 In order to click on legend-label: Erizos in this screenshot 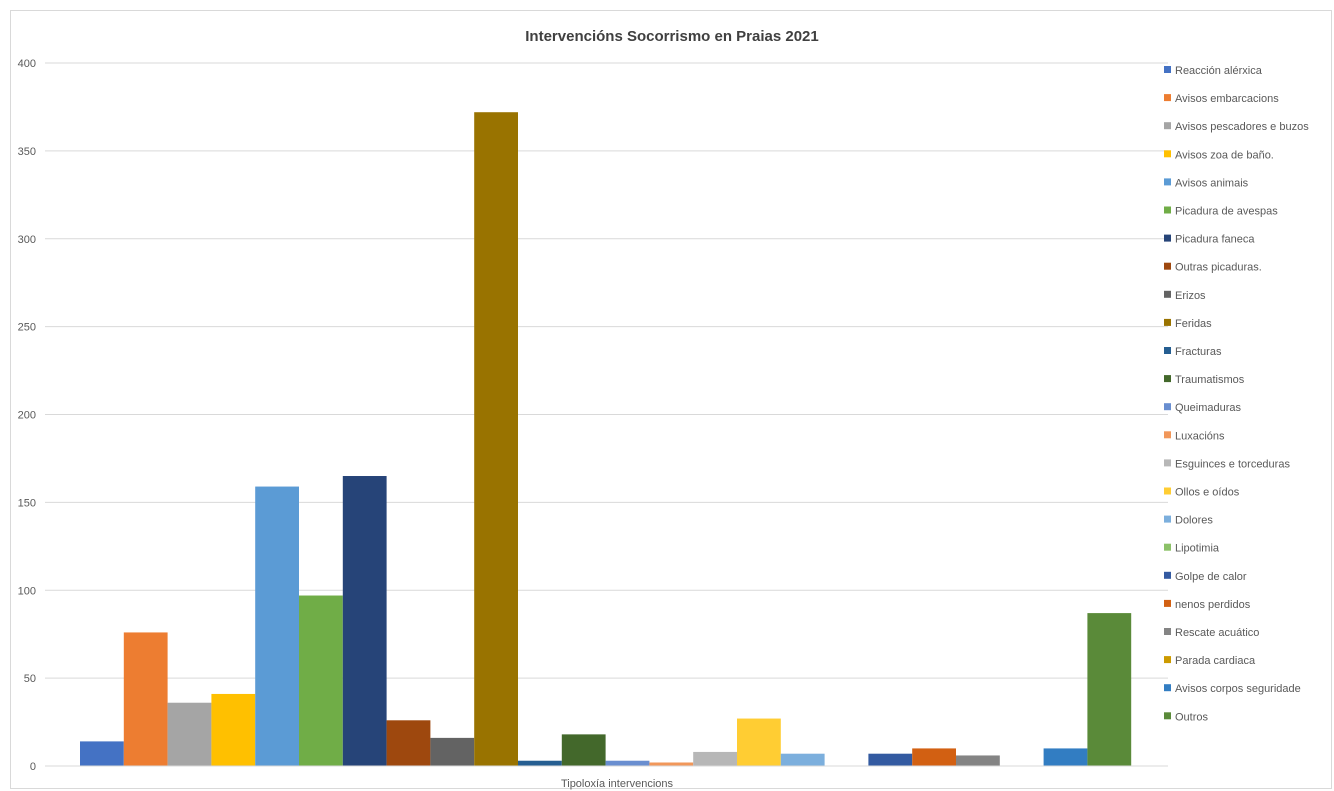, I will do `click(1190, 296)`.